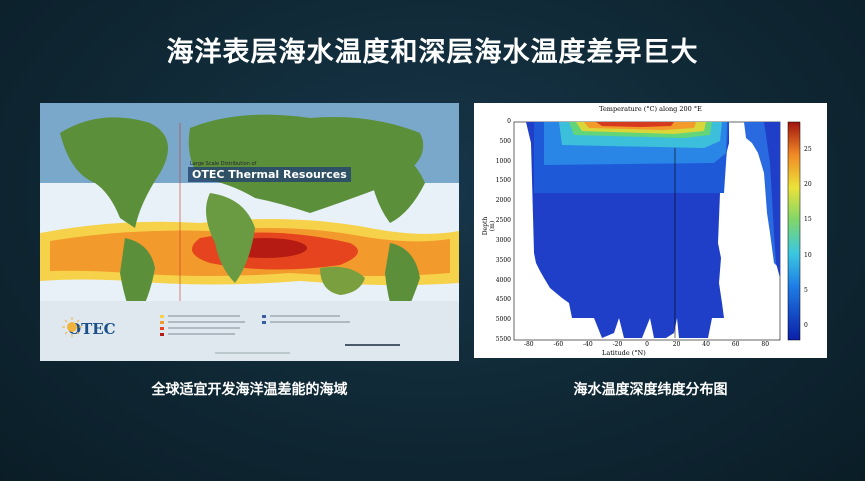 This screenshot has height=481, width=865. What do you see at coordinates (588, 344) in the screenshot?
I see `x-tick-label: -40` at bounding box center [588, 344].